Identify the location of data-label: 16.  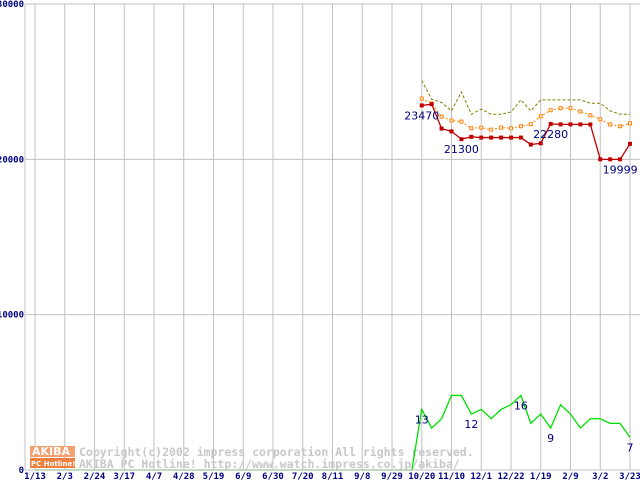
(521, 405).